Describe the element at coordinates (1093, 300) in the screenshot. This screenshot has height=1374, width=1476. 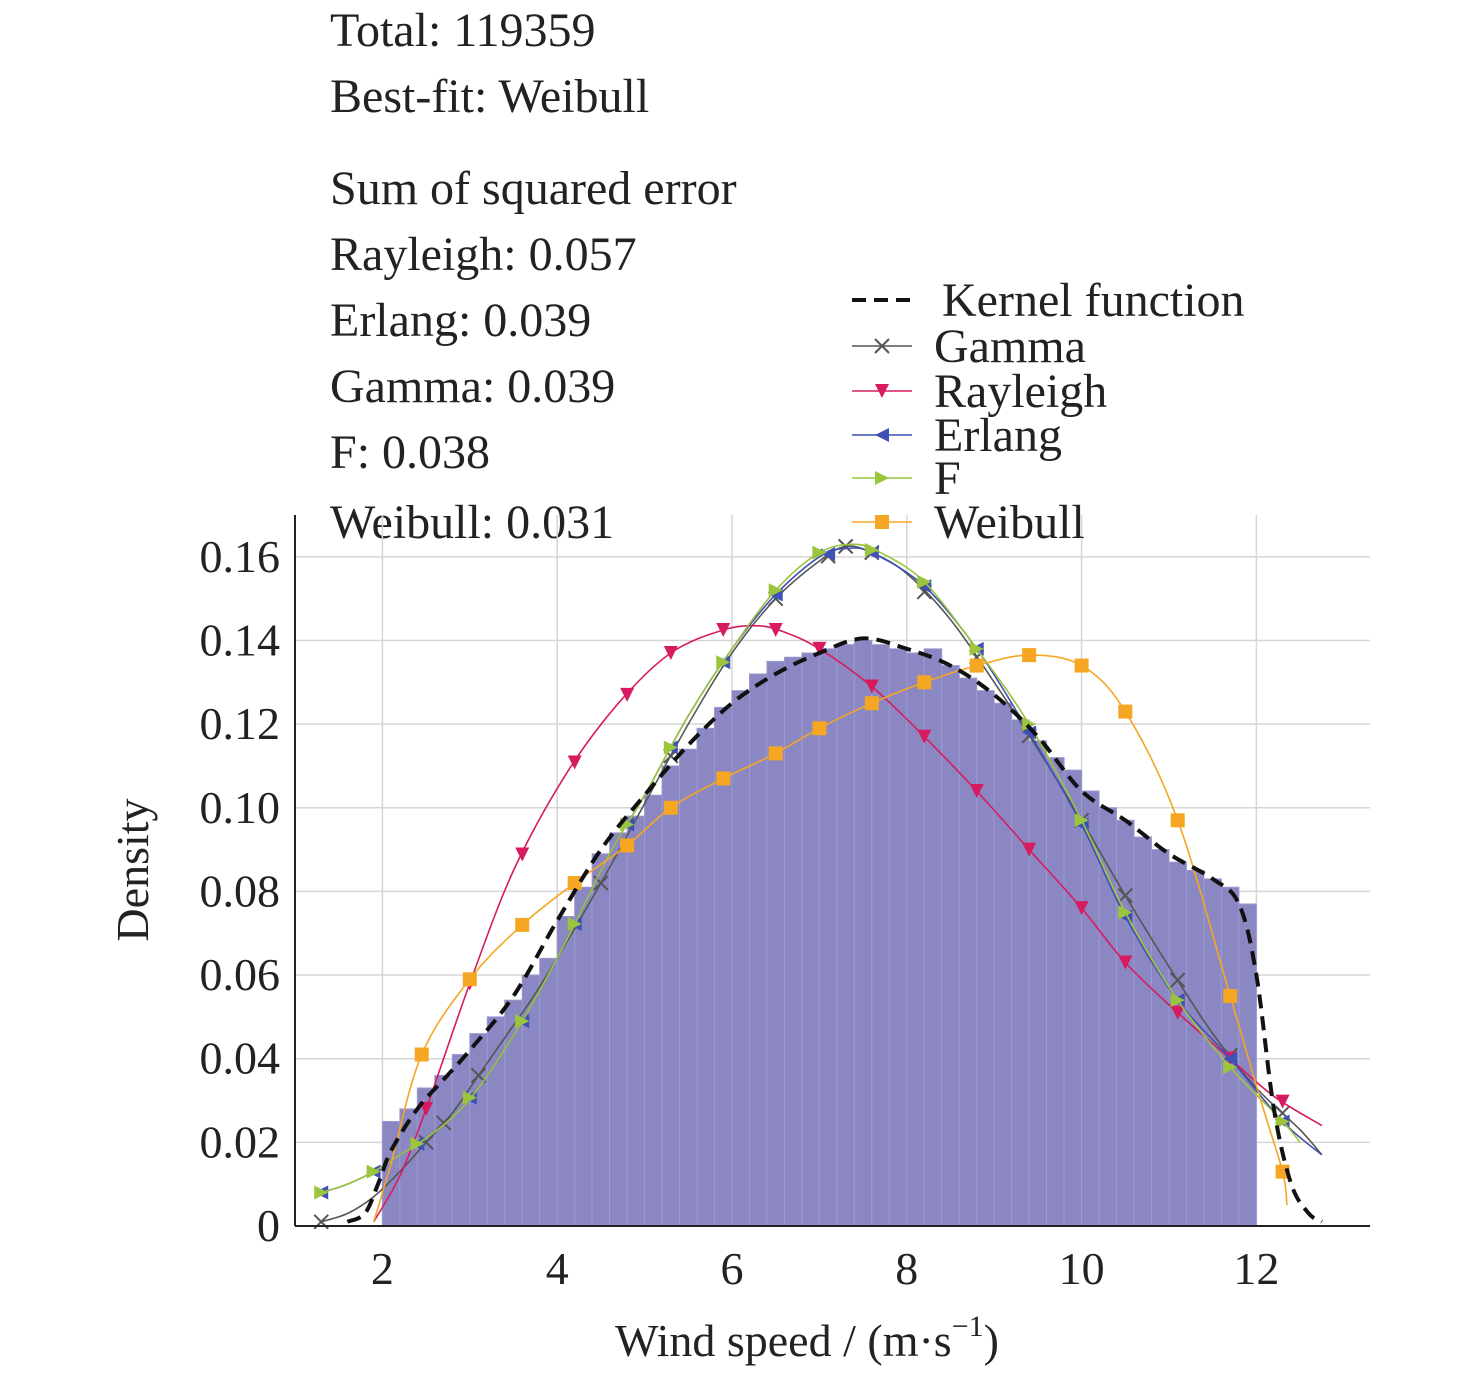
I see `legend-label-kernel-function: Kernel function` at that location.